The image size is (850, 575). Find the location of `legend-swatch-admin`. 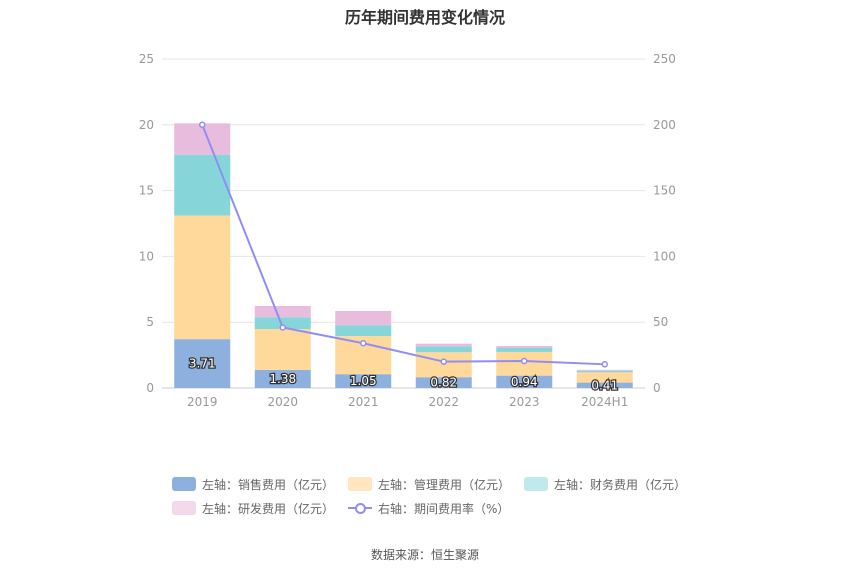

legend-swatch-admin is located at coordinates (360, 484).